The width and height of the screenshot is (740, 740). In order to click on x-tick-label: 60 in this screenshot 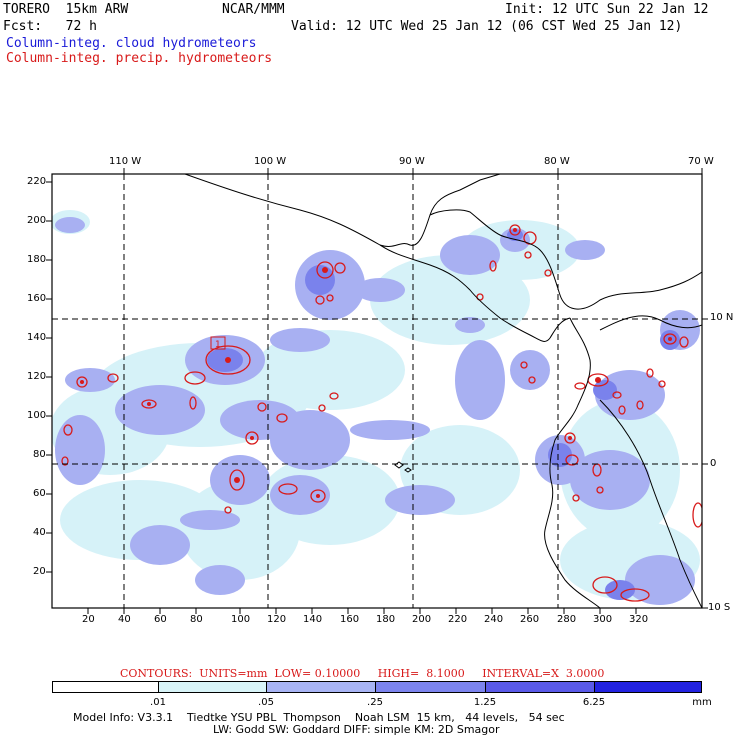, I will do `click(160, 619)`.